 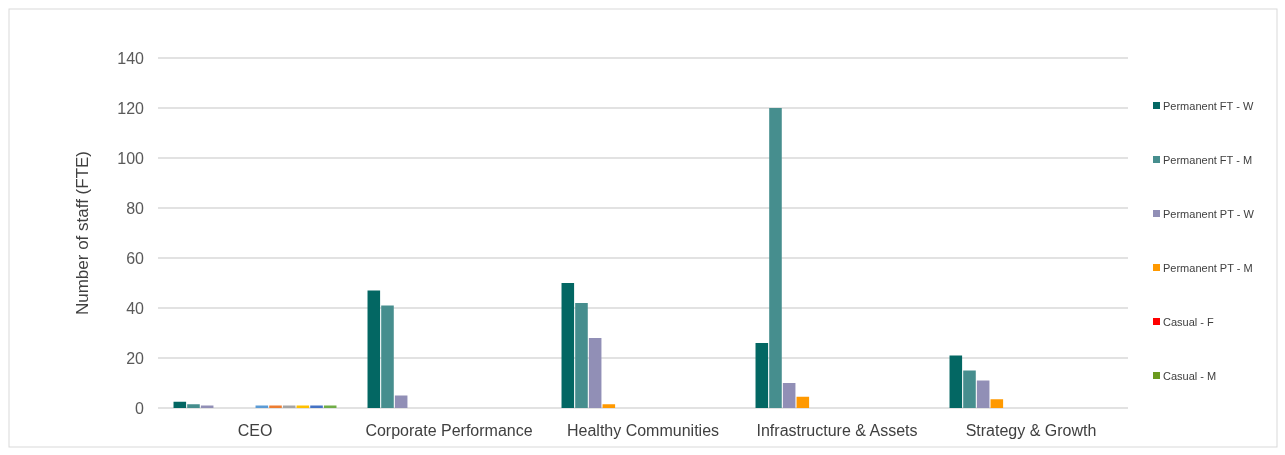 I want to click on y-tick-label: 0, so click(x=140, y=408).